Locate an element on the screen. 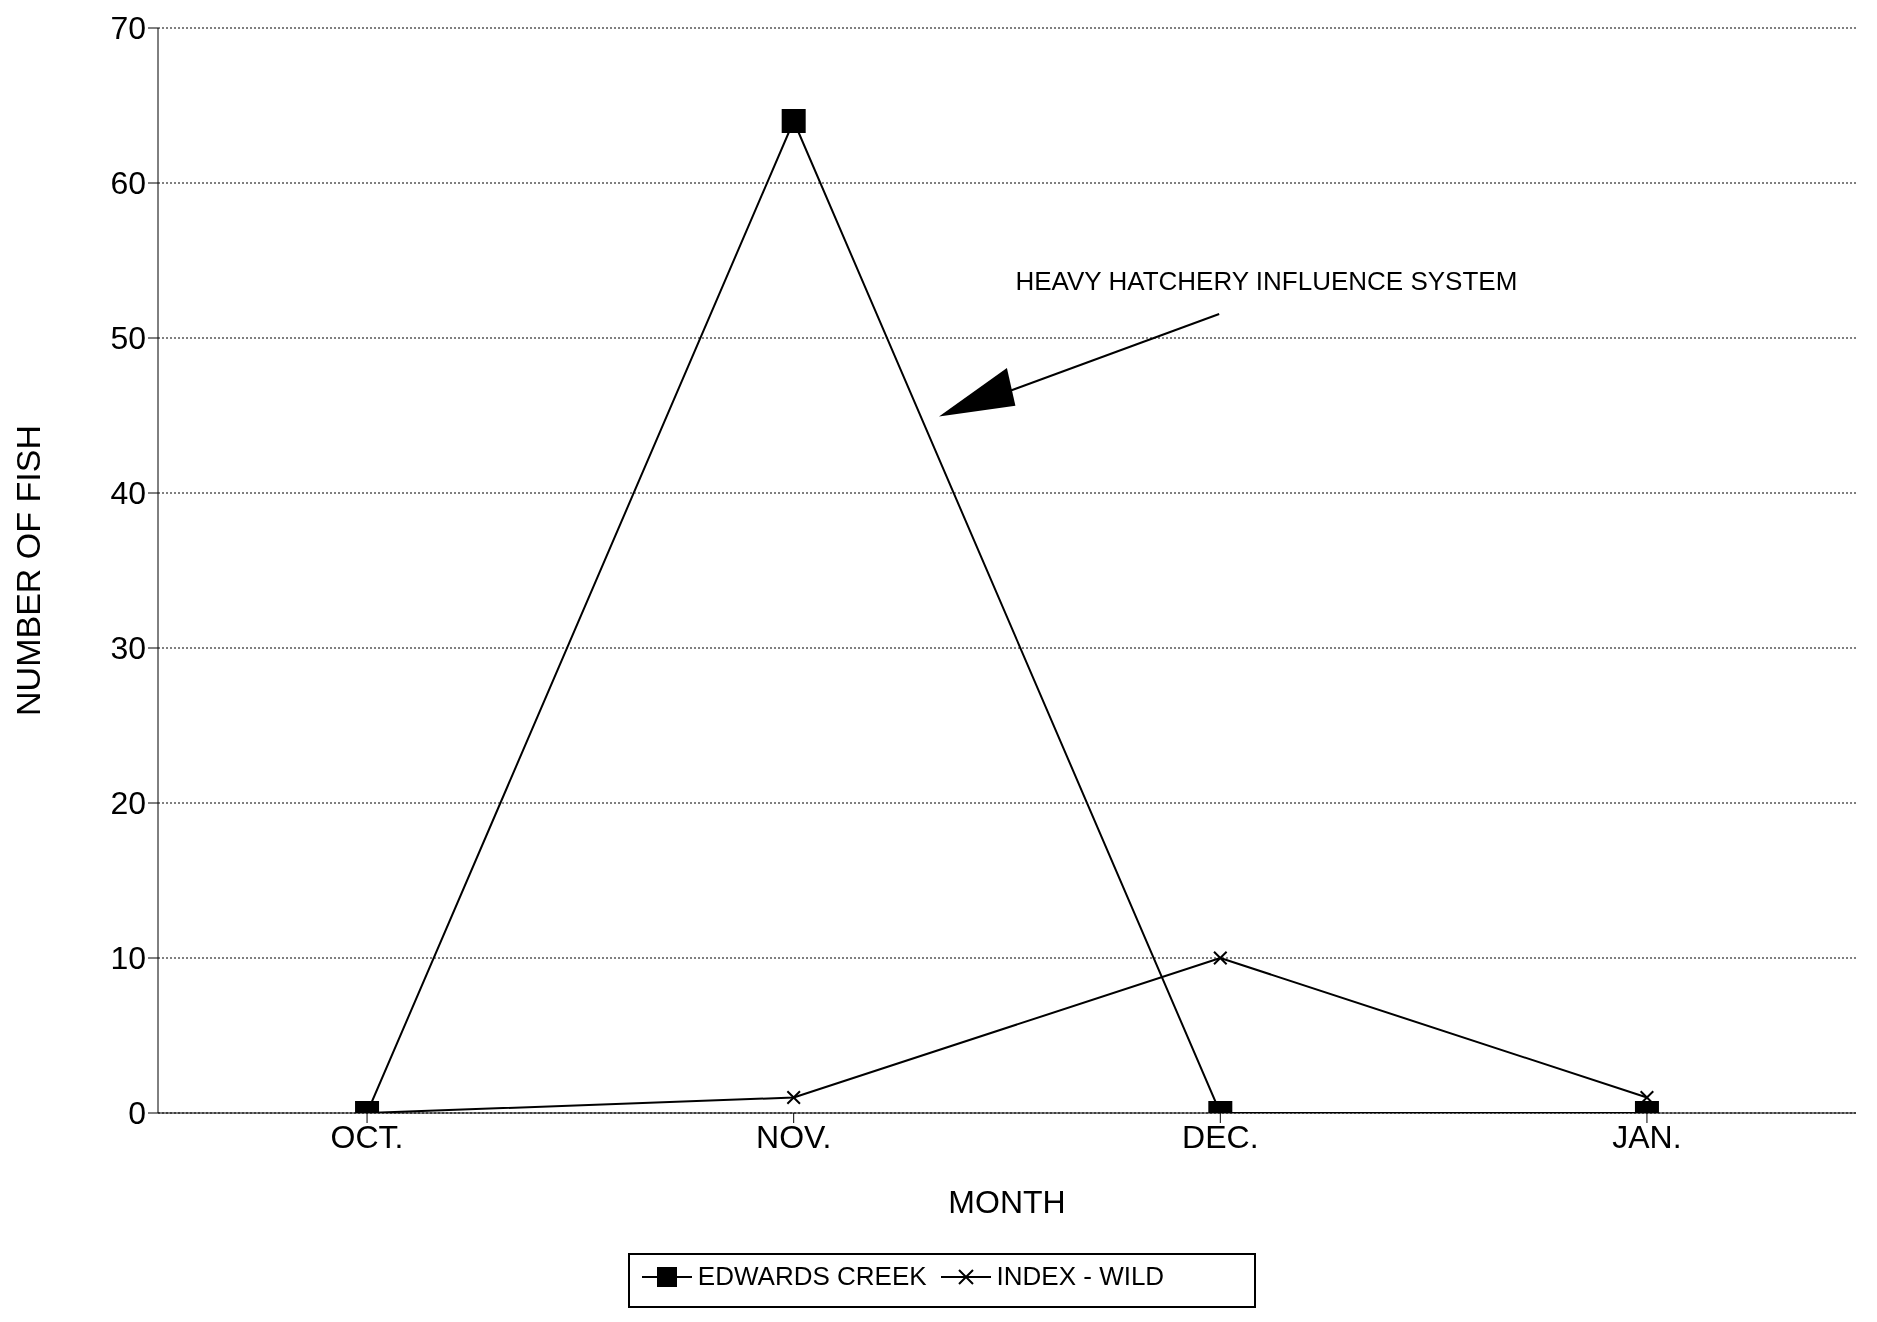  y-tick-label: 40 is located at coordinates (128, 493).